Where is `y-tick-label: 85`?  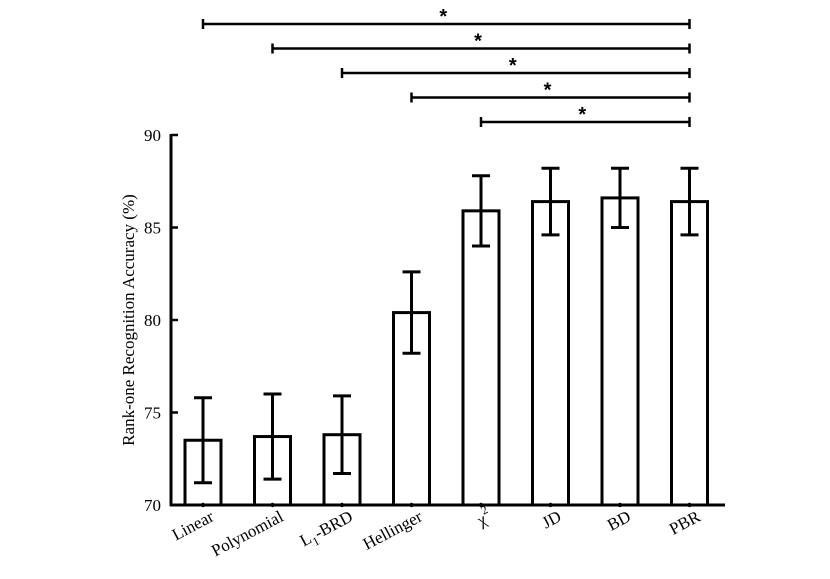
y-tick-label: 85 is located at coordinates (152, 228).